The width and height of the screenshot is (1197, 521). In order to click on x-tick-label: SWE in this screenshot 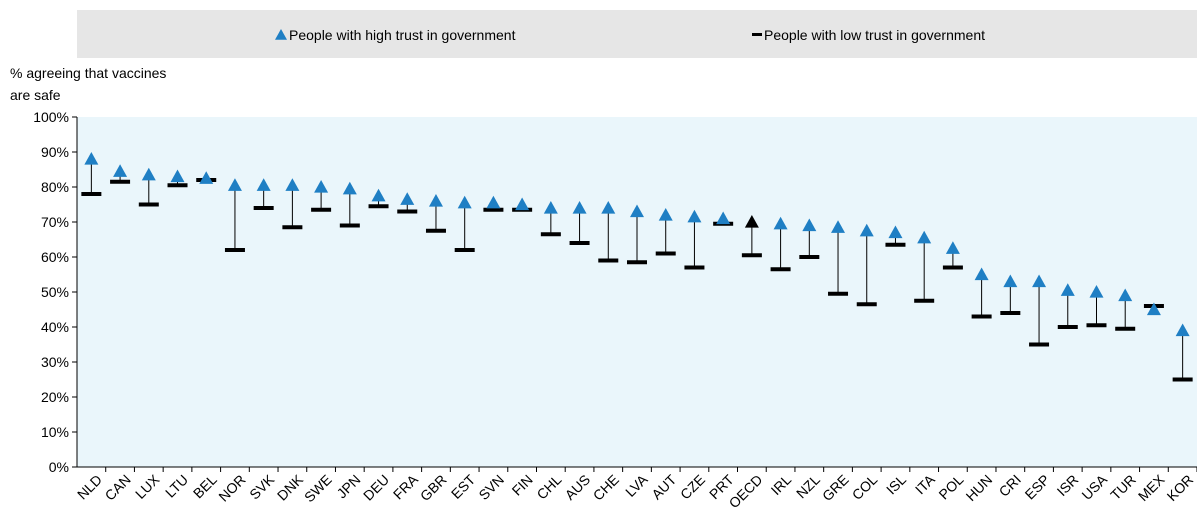, I will do `click(318, 488)`.